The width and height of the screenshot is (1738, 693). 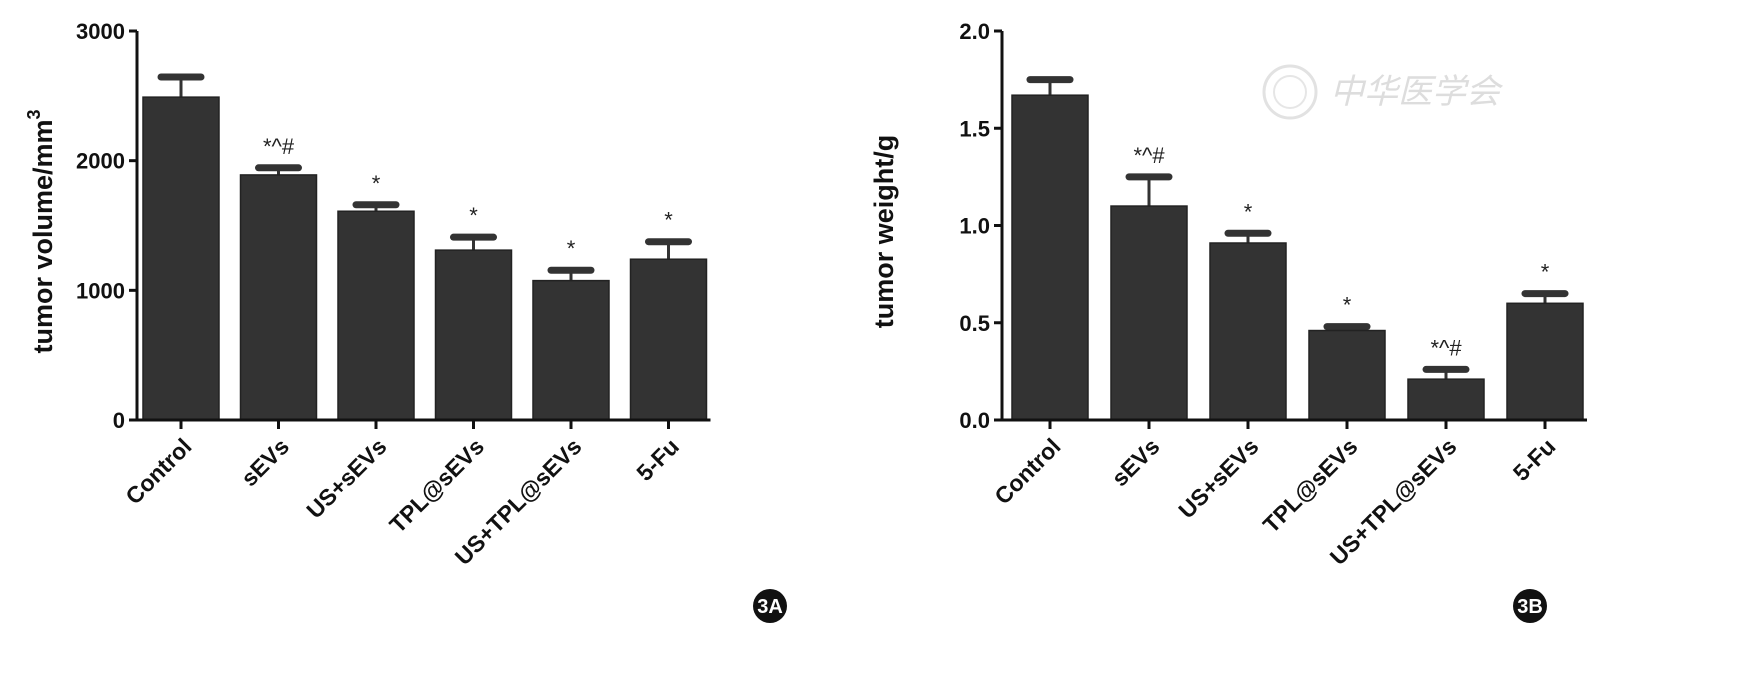 What do you see at coordinates (974, 420) in the screenshot?
I see `y-tick-label: 0.0` at bounding box center [974, 420].